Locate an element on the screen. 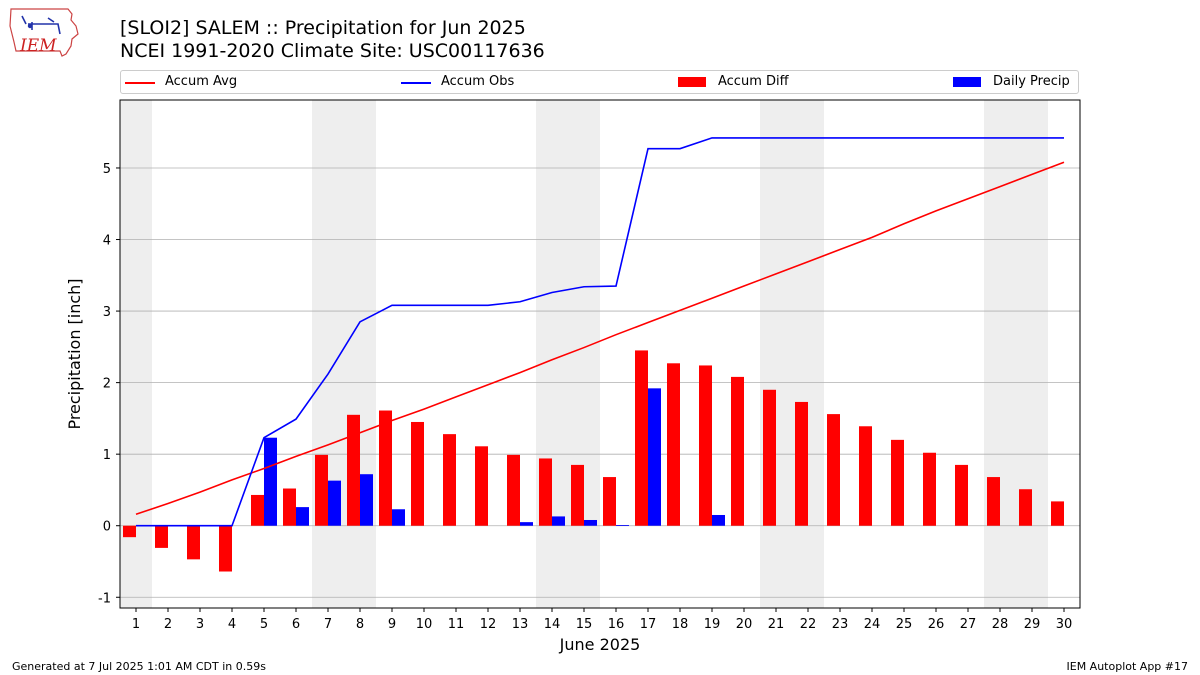 The height and width of the screenshot is (675, 1200). logo-text: IEM is located at coordinates (38, 46).